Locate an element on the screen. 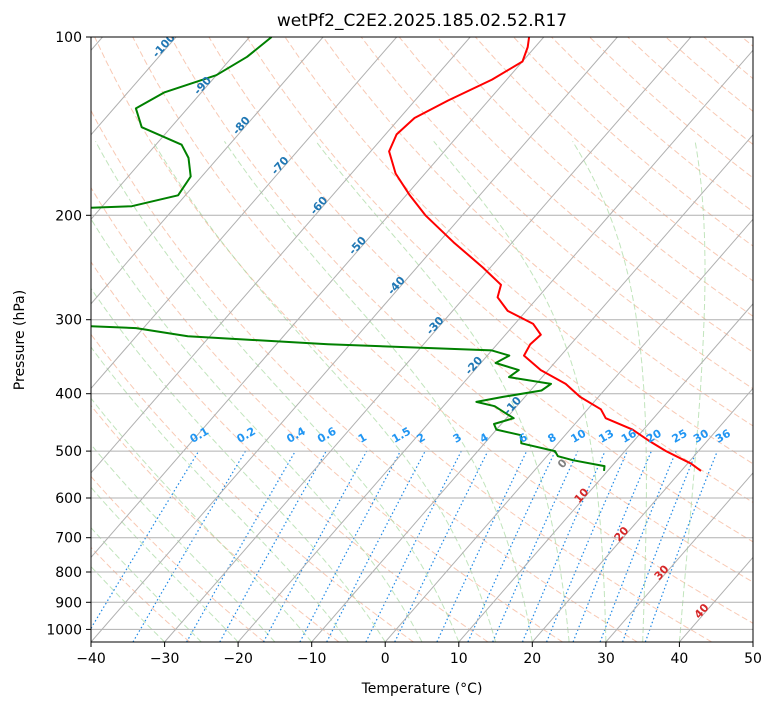 This screenshot has width=775, height=712. y-tick-label: 900 is located at coordinates (68, 603).